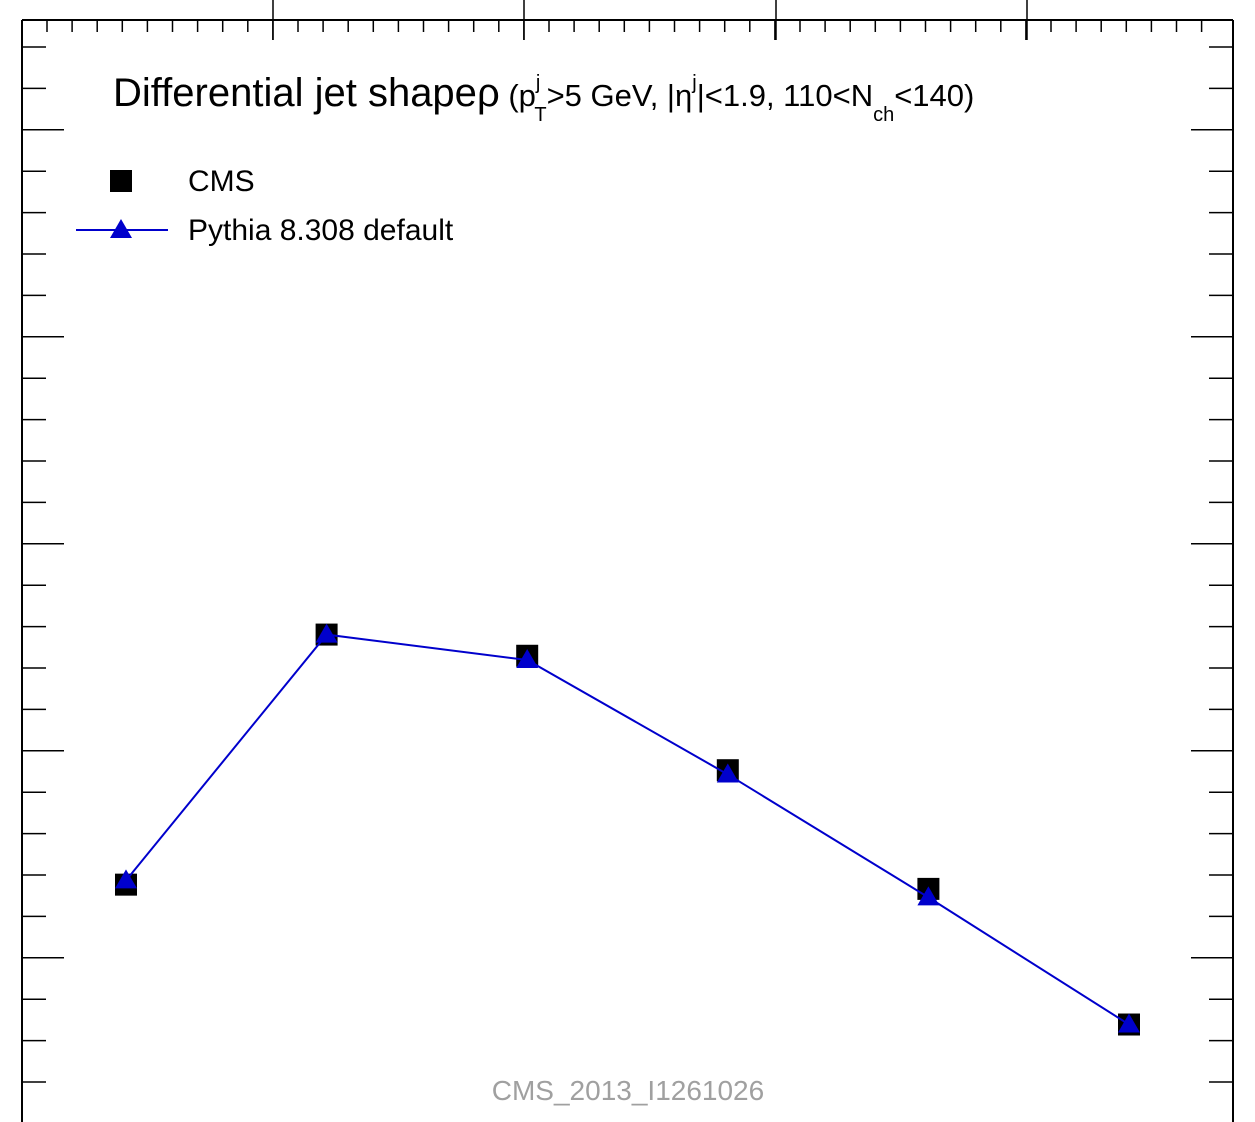 Image resolution: width=1255 pixels, height=1122 pixels. Describe the element at coordinates (628, 1090) in the screenshot. I see `watermark-label: CMS_2013_I1261026` at that location.